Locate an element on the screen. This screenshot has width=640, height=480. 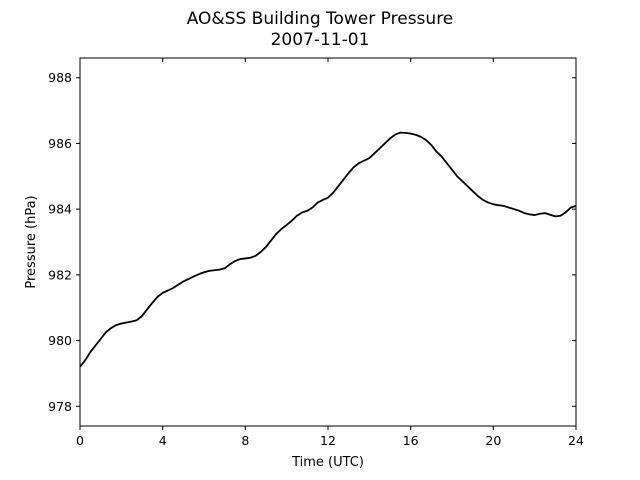
x-tick-label: 0 is located at coordinates (80, 440).